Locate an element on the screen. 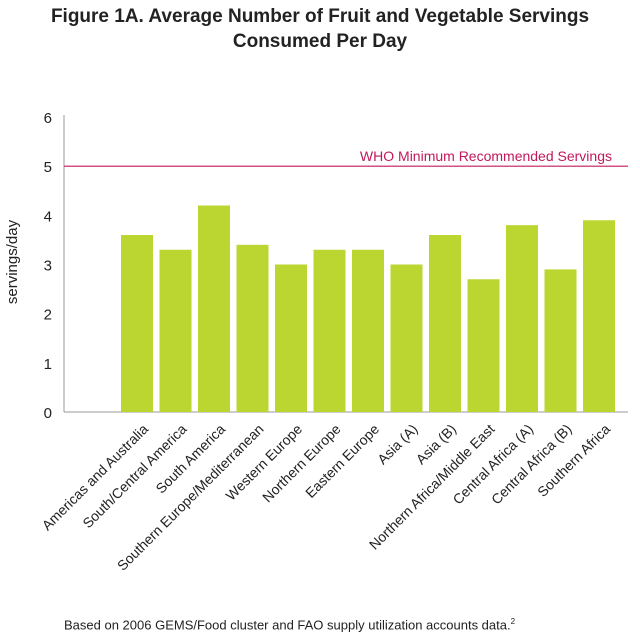 This screenshot has width=640, height=644. chart-title-line-2: Consumed Per Day is located at coordinates (320, 41).